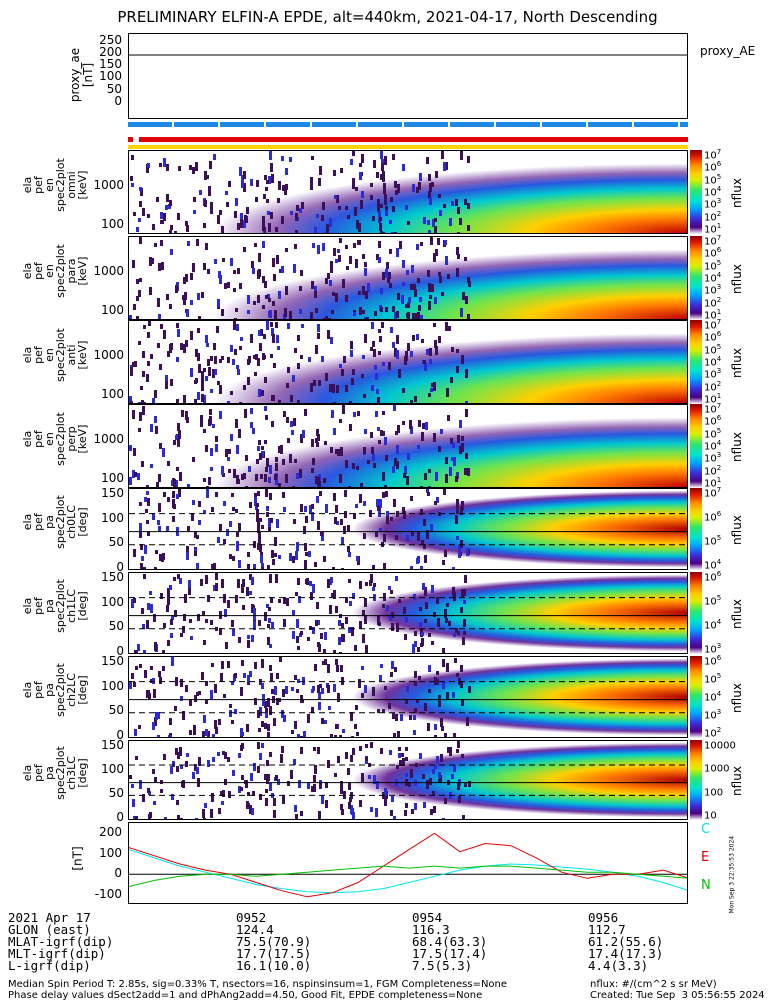 This screenshot has width=775, height=1001. What do you see at coordinates (720, 746) in the screenshot?
I see `colorbar-base: 10000` at bounding box center [720, 746].